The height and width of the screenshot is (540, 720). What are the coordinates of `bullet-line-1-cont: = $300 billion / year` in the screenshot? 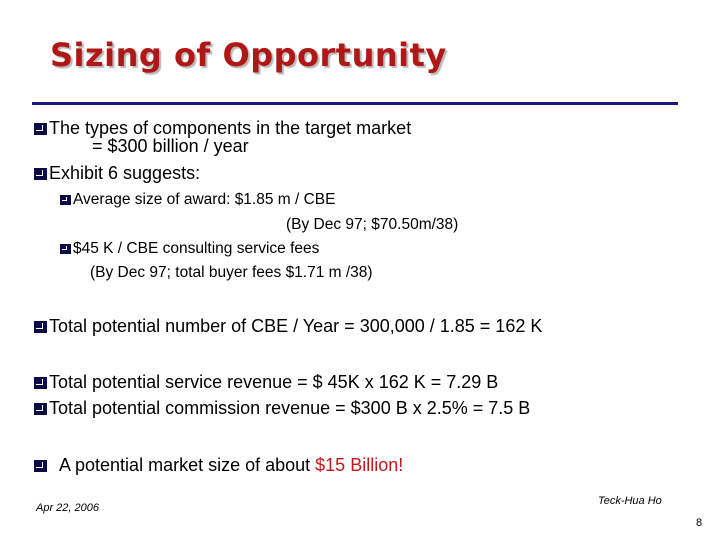 It's located at (170, 146).